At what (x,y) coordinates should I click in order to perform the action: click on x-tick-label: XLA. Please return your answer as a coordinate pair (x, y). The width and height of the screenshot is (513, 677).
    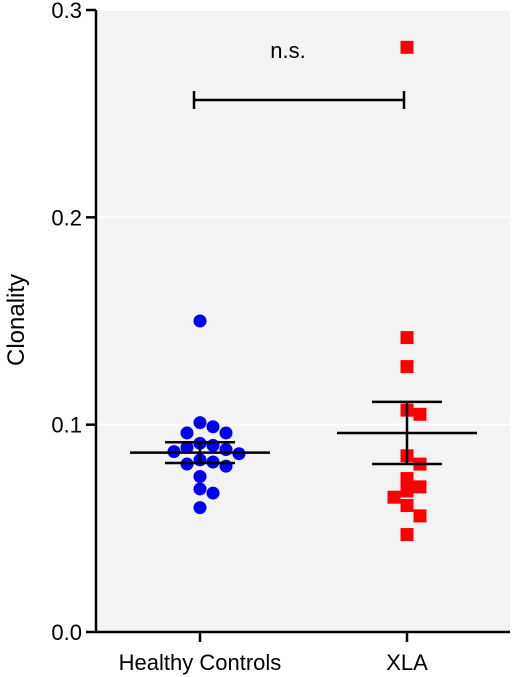
    Looking at the image, I should click on (407, 662).